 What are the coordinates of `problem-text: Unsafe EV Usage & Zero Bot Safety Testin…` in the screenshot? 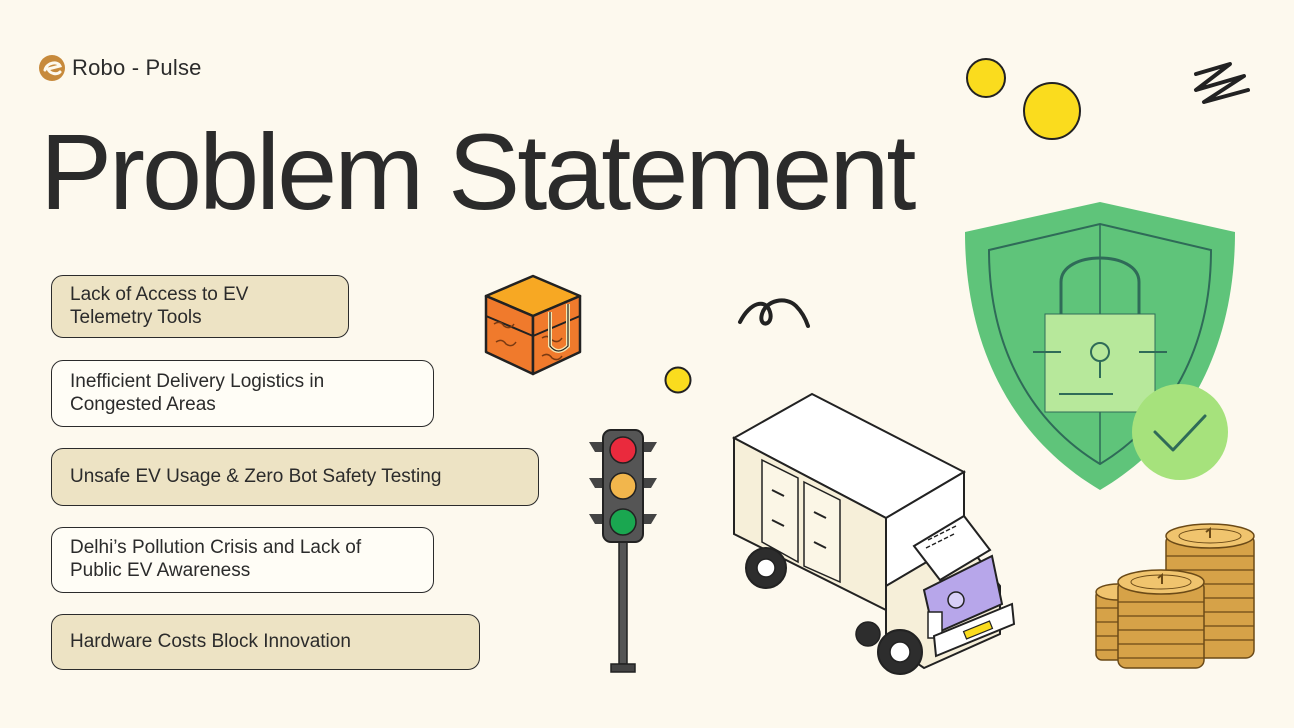 It's located at (256, 476).